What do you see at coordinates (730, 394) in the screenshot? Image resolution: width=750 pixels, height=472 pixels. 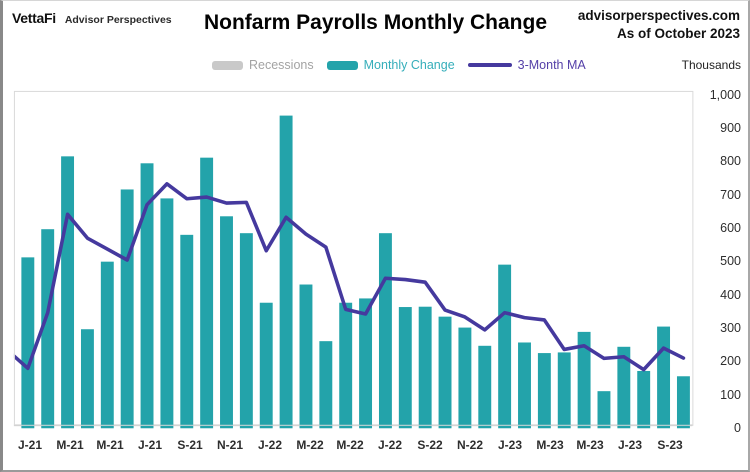 I see `y-axis-tick-label: 100` at bounding box center [730, 394].